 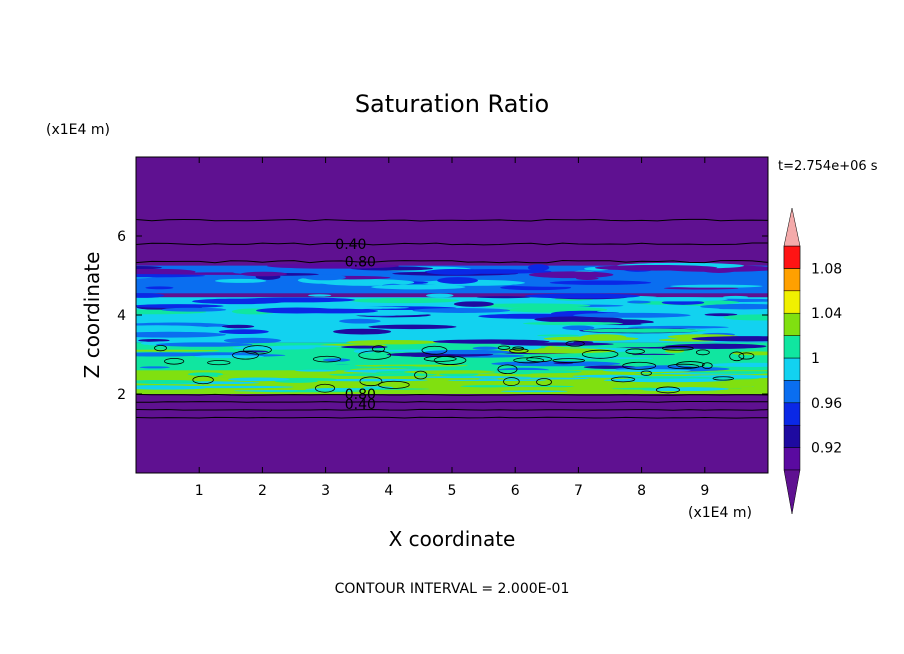 What do you see at coordinates (325, 491) in the screenshot?
I see `x-tick-label: 3` at bounding box center [325, 491].